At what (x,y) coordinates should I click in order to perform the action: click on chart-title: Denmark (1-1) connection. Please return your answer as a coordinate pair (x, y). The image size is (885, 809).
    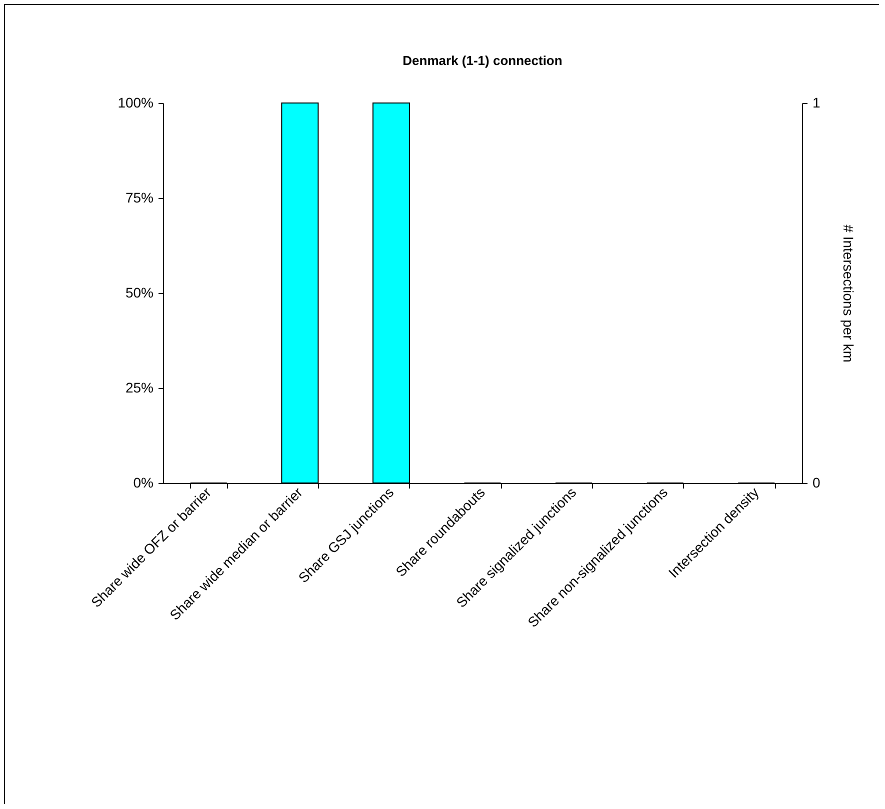
    Looking at the image, I should click on (482, 60).